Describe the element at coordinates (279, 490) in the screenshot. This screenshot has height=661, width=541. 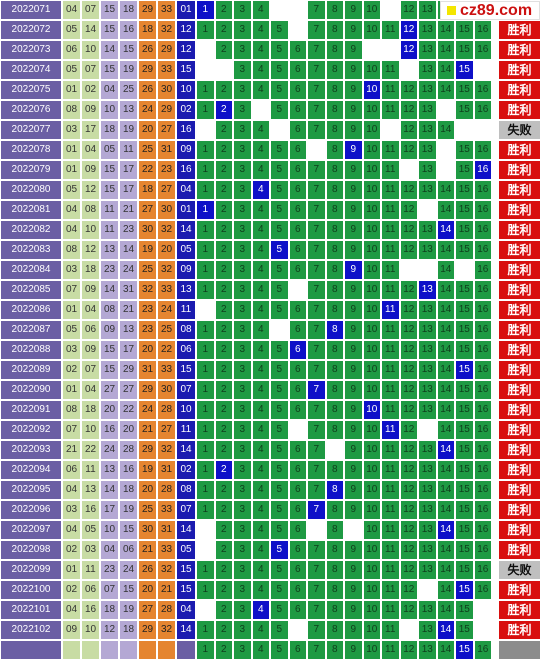
I see `candidate-number-cell: 5` at that location.